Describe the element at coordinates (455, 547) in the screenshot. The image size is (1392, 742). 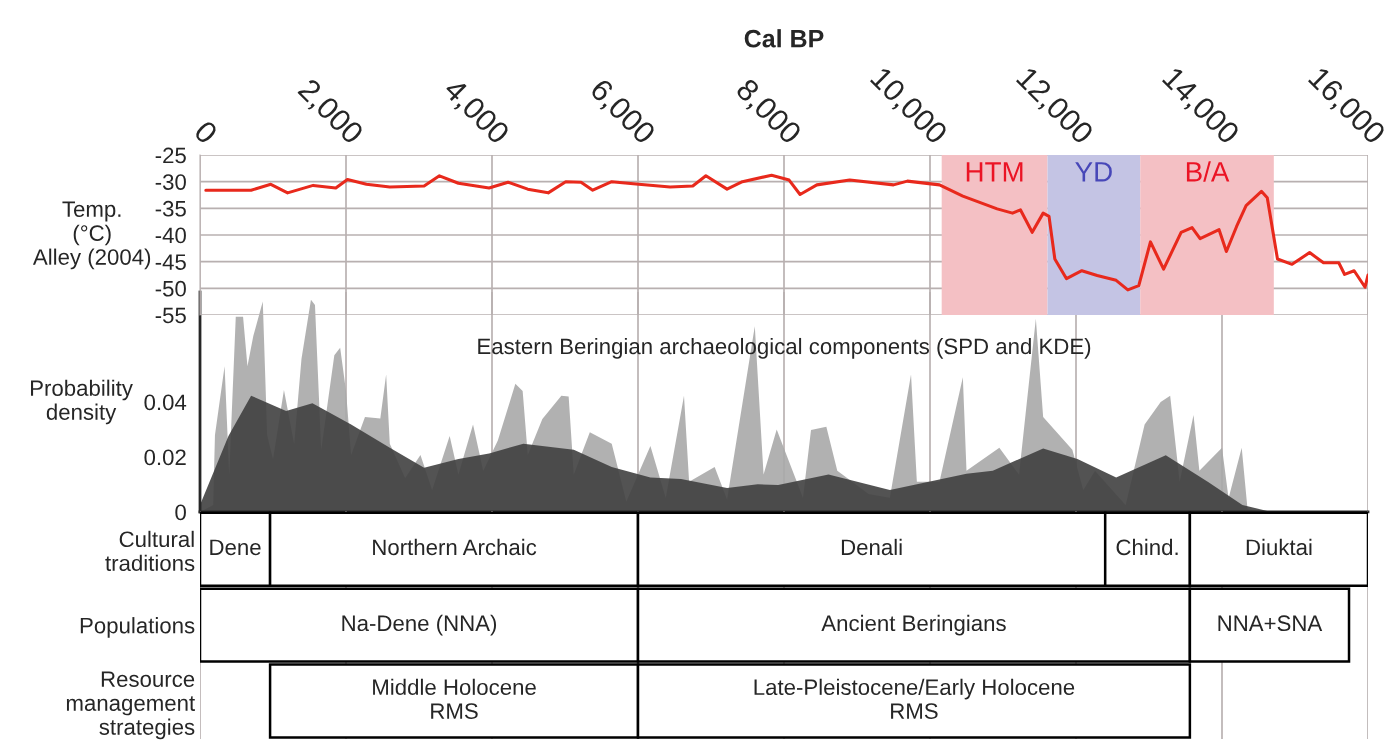
I see `data-label: Northern Archaic` at that location.